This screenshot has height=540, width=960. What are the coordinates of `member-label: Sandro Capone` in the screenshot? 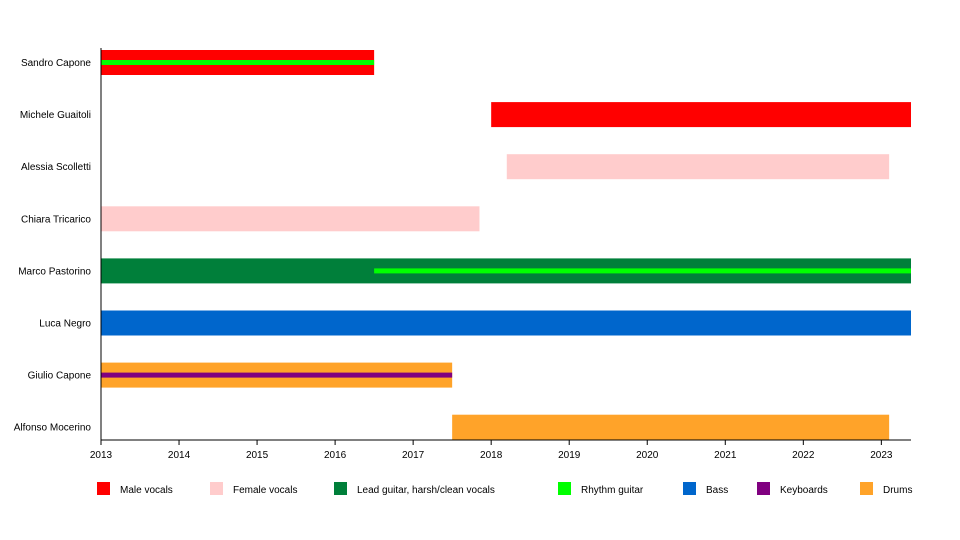 It's located at (56, 63).